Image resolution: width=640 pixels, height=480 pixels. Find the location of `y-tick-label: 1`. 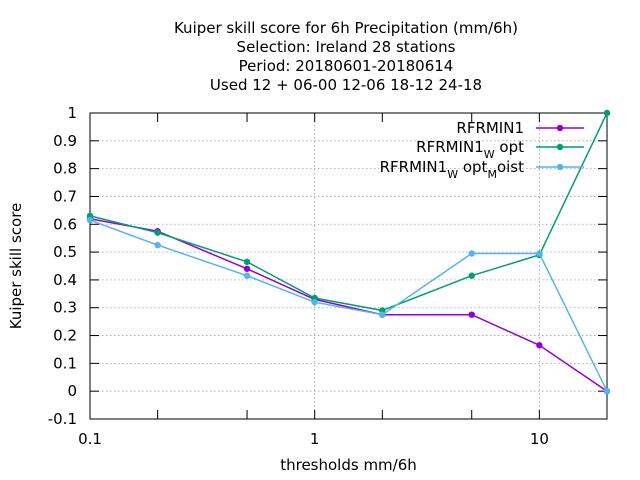

y-tick-label: 1 is located at coordinates (72, 113).